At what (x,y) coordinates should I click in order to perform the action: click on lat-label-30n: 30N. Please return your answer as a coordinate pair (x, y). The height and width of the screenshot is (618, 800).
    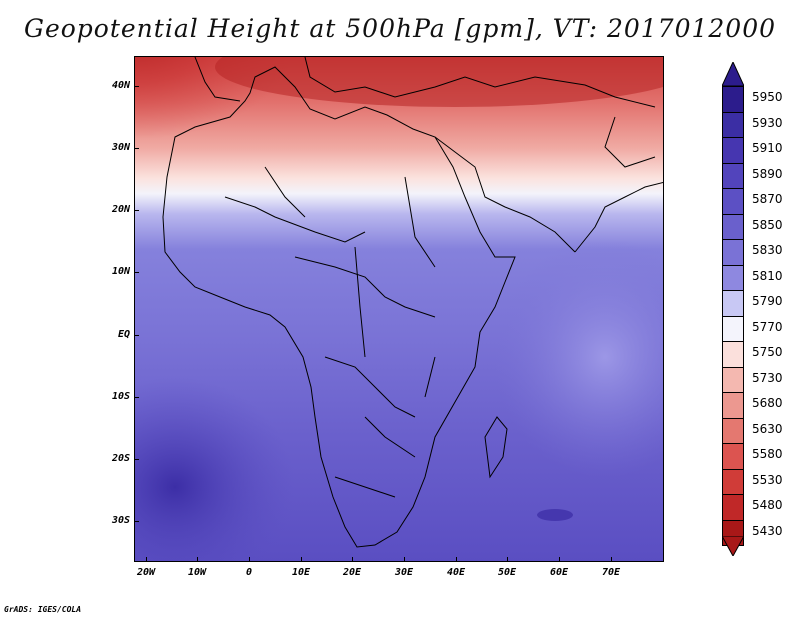
    Looking at the image, I should click on (120, 147).